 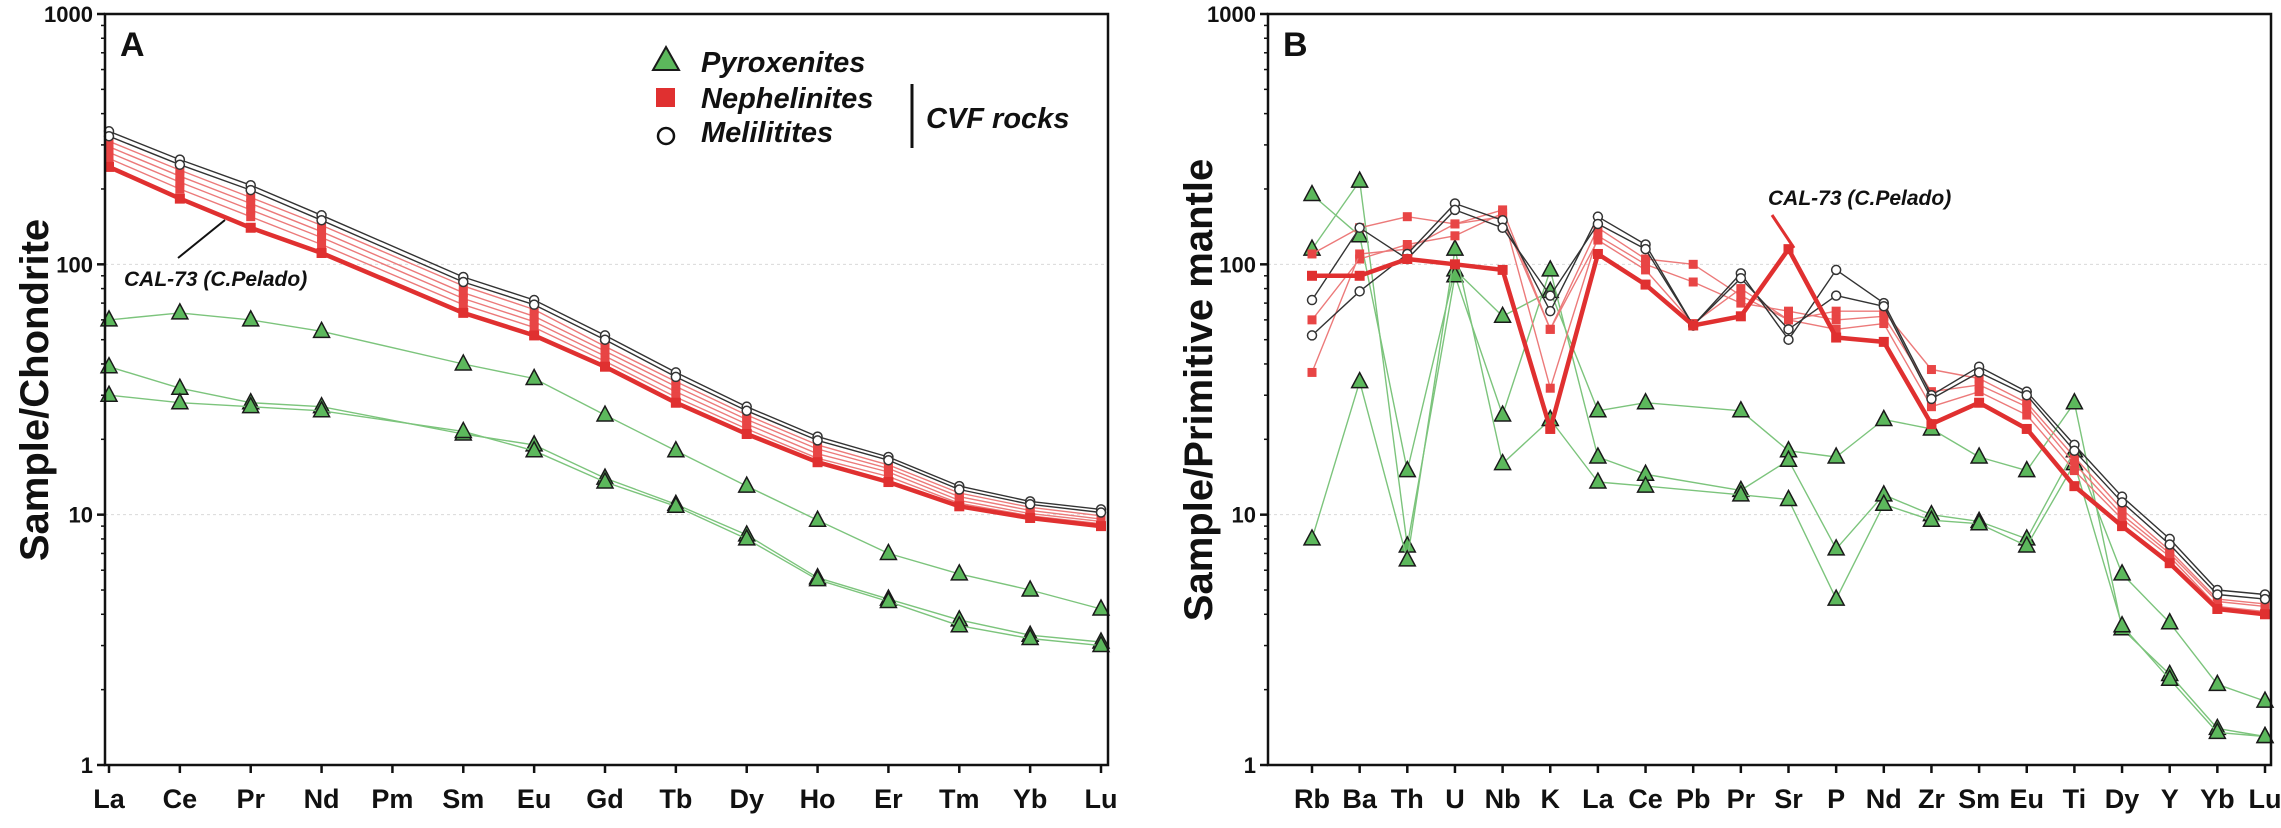 What do you see at coordinates (215, 279) in the screenshot?
I see `panel-a-annotation: CAL-73 (C.Pelado)` at bounding box center [215, 279].